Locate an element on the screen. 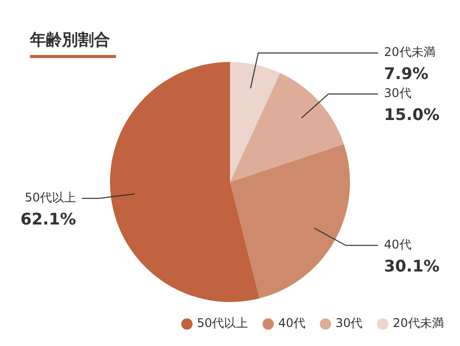  legend-label: 40代 is located at coordinates (292, 323).